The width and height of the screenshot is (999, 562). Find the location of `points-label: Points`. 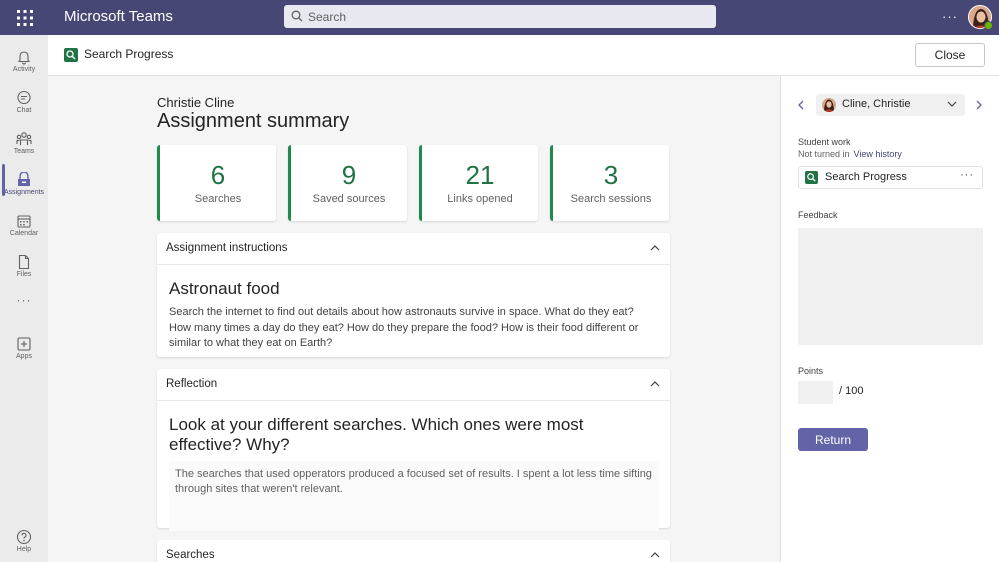

points-label: Points is located at coordinates (811, 371).